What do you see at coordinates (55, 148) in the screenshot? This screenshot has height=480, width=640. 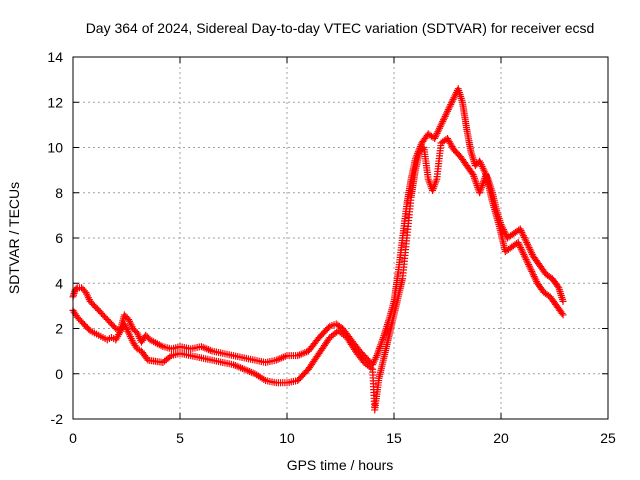 I see `y-tick-label: 10` at bounding box center [55, 148].